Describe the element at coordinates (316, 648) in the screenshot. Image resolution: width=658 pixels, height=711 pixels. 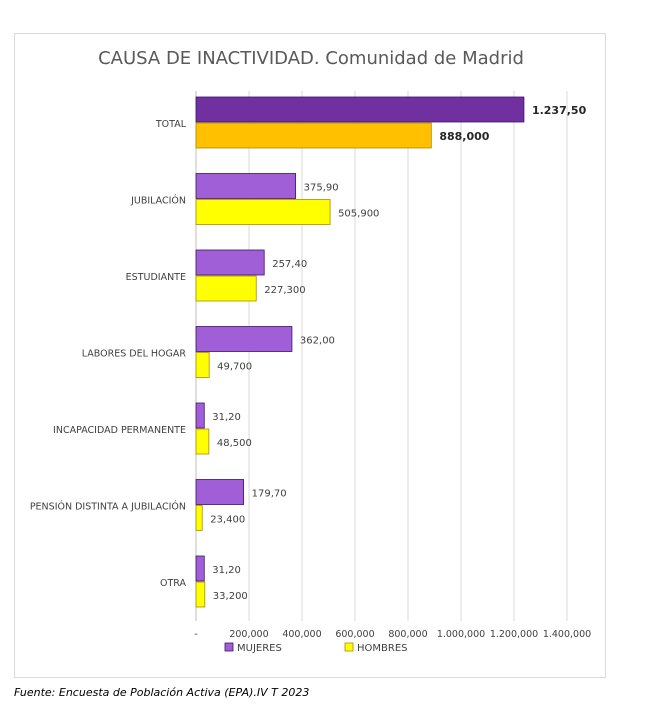
I see `legend: MUJERES HOMBRES` at that location.